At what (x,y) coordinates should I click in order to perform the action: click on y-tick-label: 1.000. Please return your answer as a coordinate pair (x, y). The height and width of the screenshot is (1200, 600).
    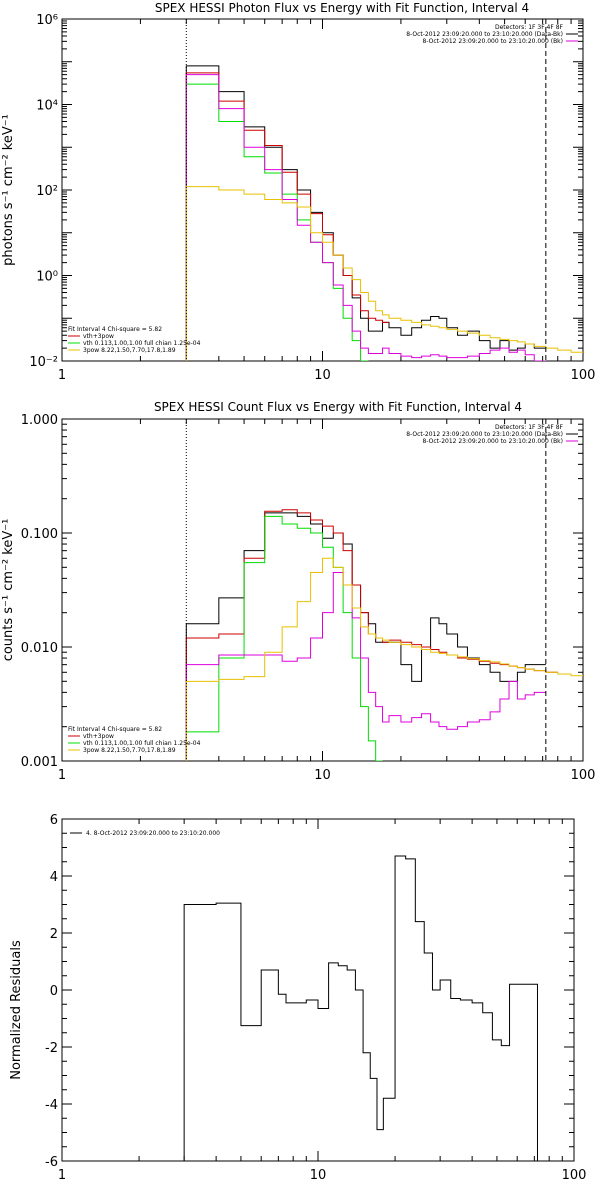
    Looking at the image, I should click on (39, 420).